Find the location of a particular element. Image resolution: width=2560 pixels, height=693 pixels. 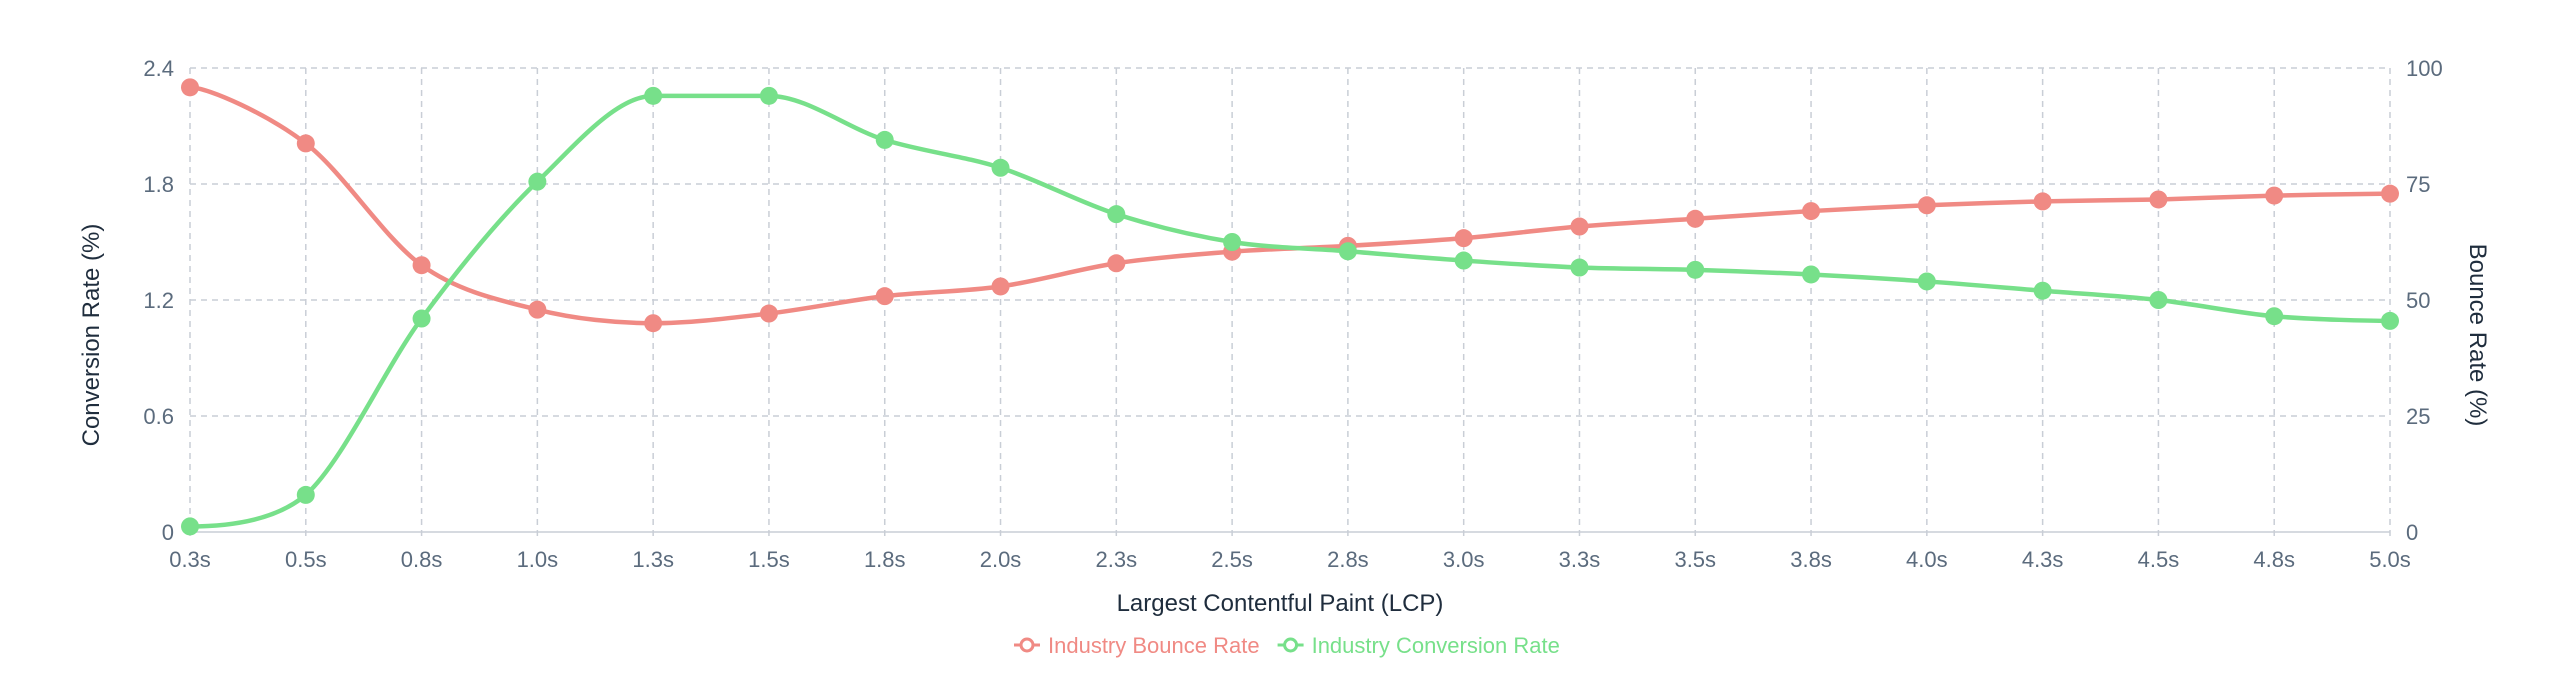

legend-label: Industry Bounce Rate is located at coordinates (1154, 645).